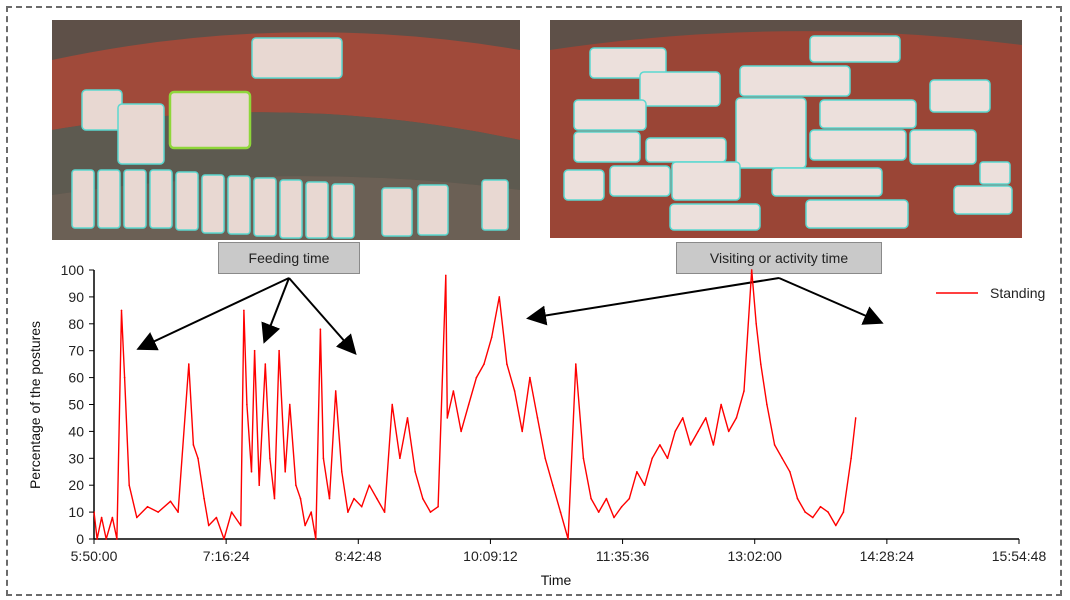 Image resolution: width=1070 pixels, height=600 pixels. I want to click on visiting-activity-time-callout: Visiting or activity time, so click(779, 258).